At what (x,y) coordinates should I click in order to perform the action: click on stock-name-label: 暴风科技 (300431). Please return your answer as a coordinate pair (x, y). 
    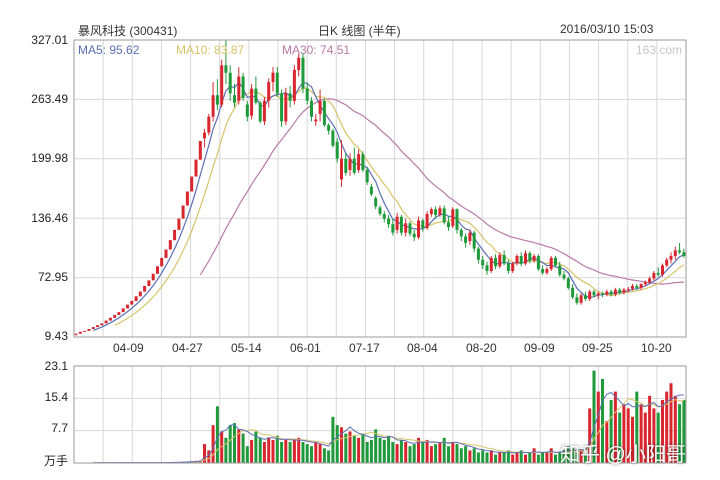
    Looking at the image, I should click on (128, 31).